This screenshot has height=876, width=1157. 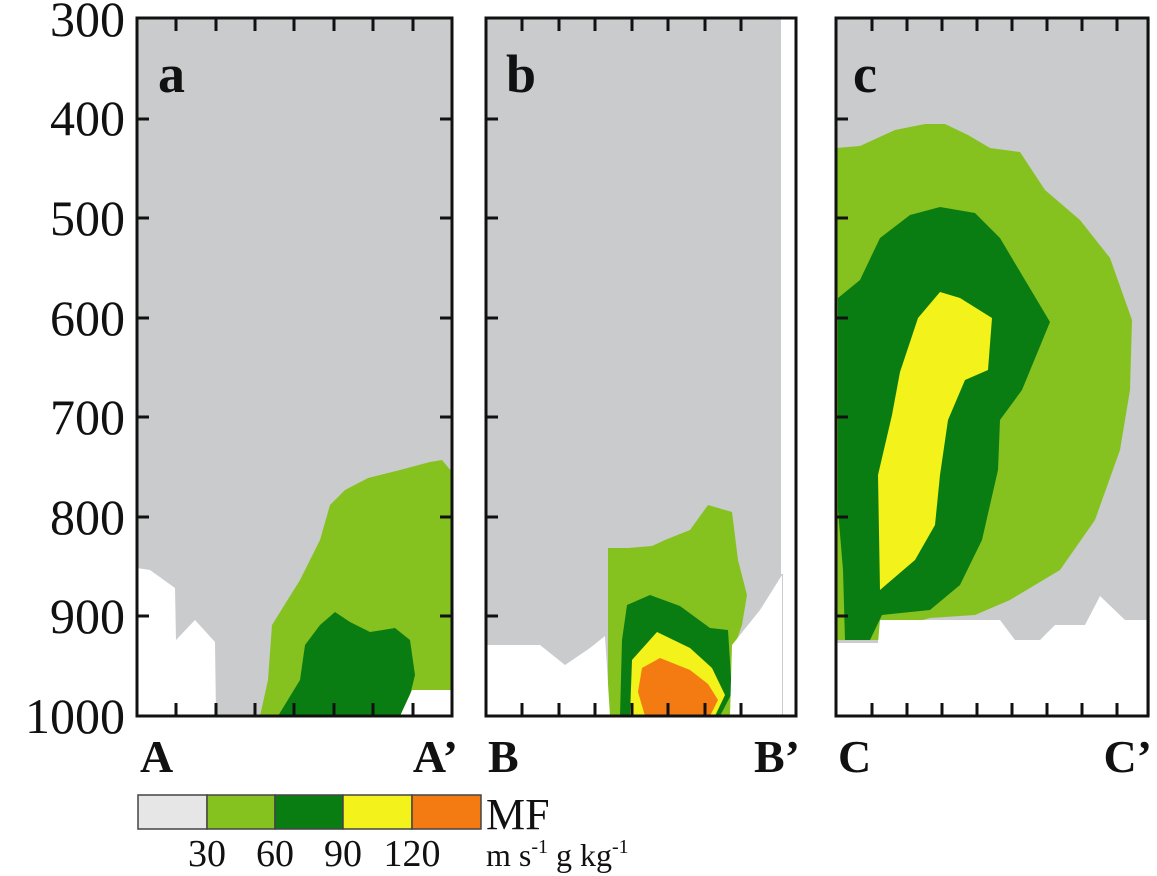 I want to click on legend-unit-part: m s, so click(x=508, y=855).